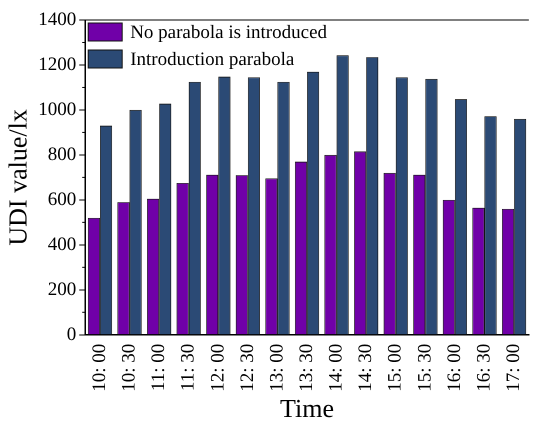 The width and height of the screenshot is (540, 426). Describe the element at coordinates (217, 368) in the screenshot. I see `x-tick-label: 12: 00` at that location.